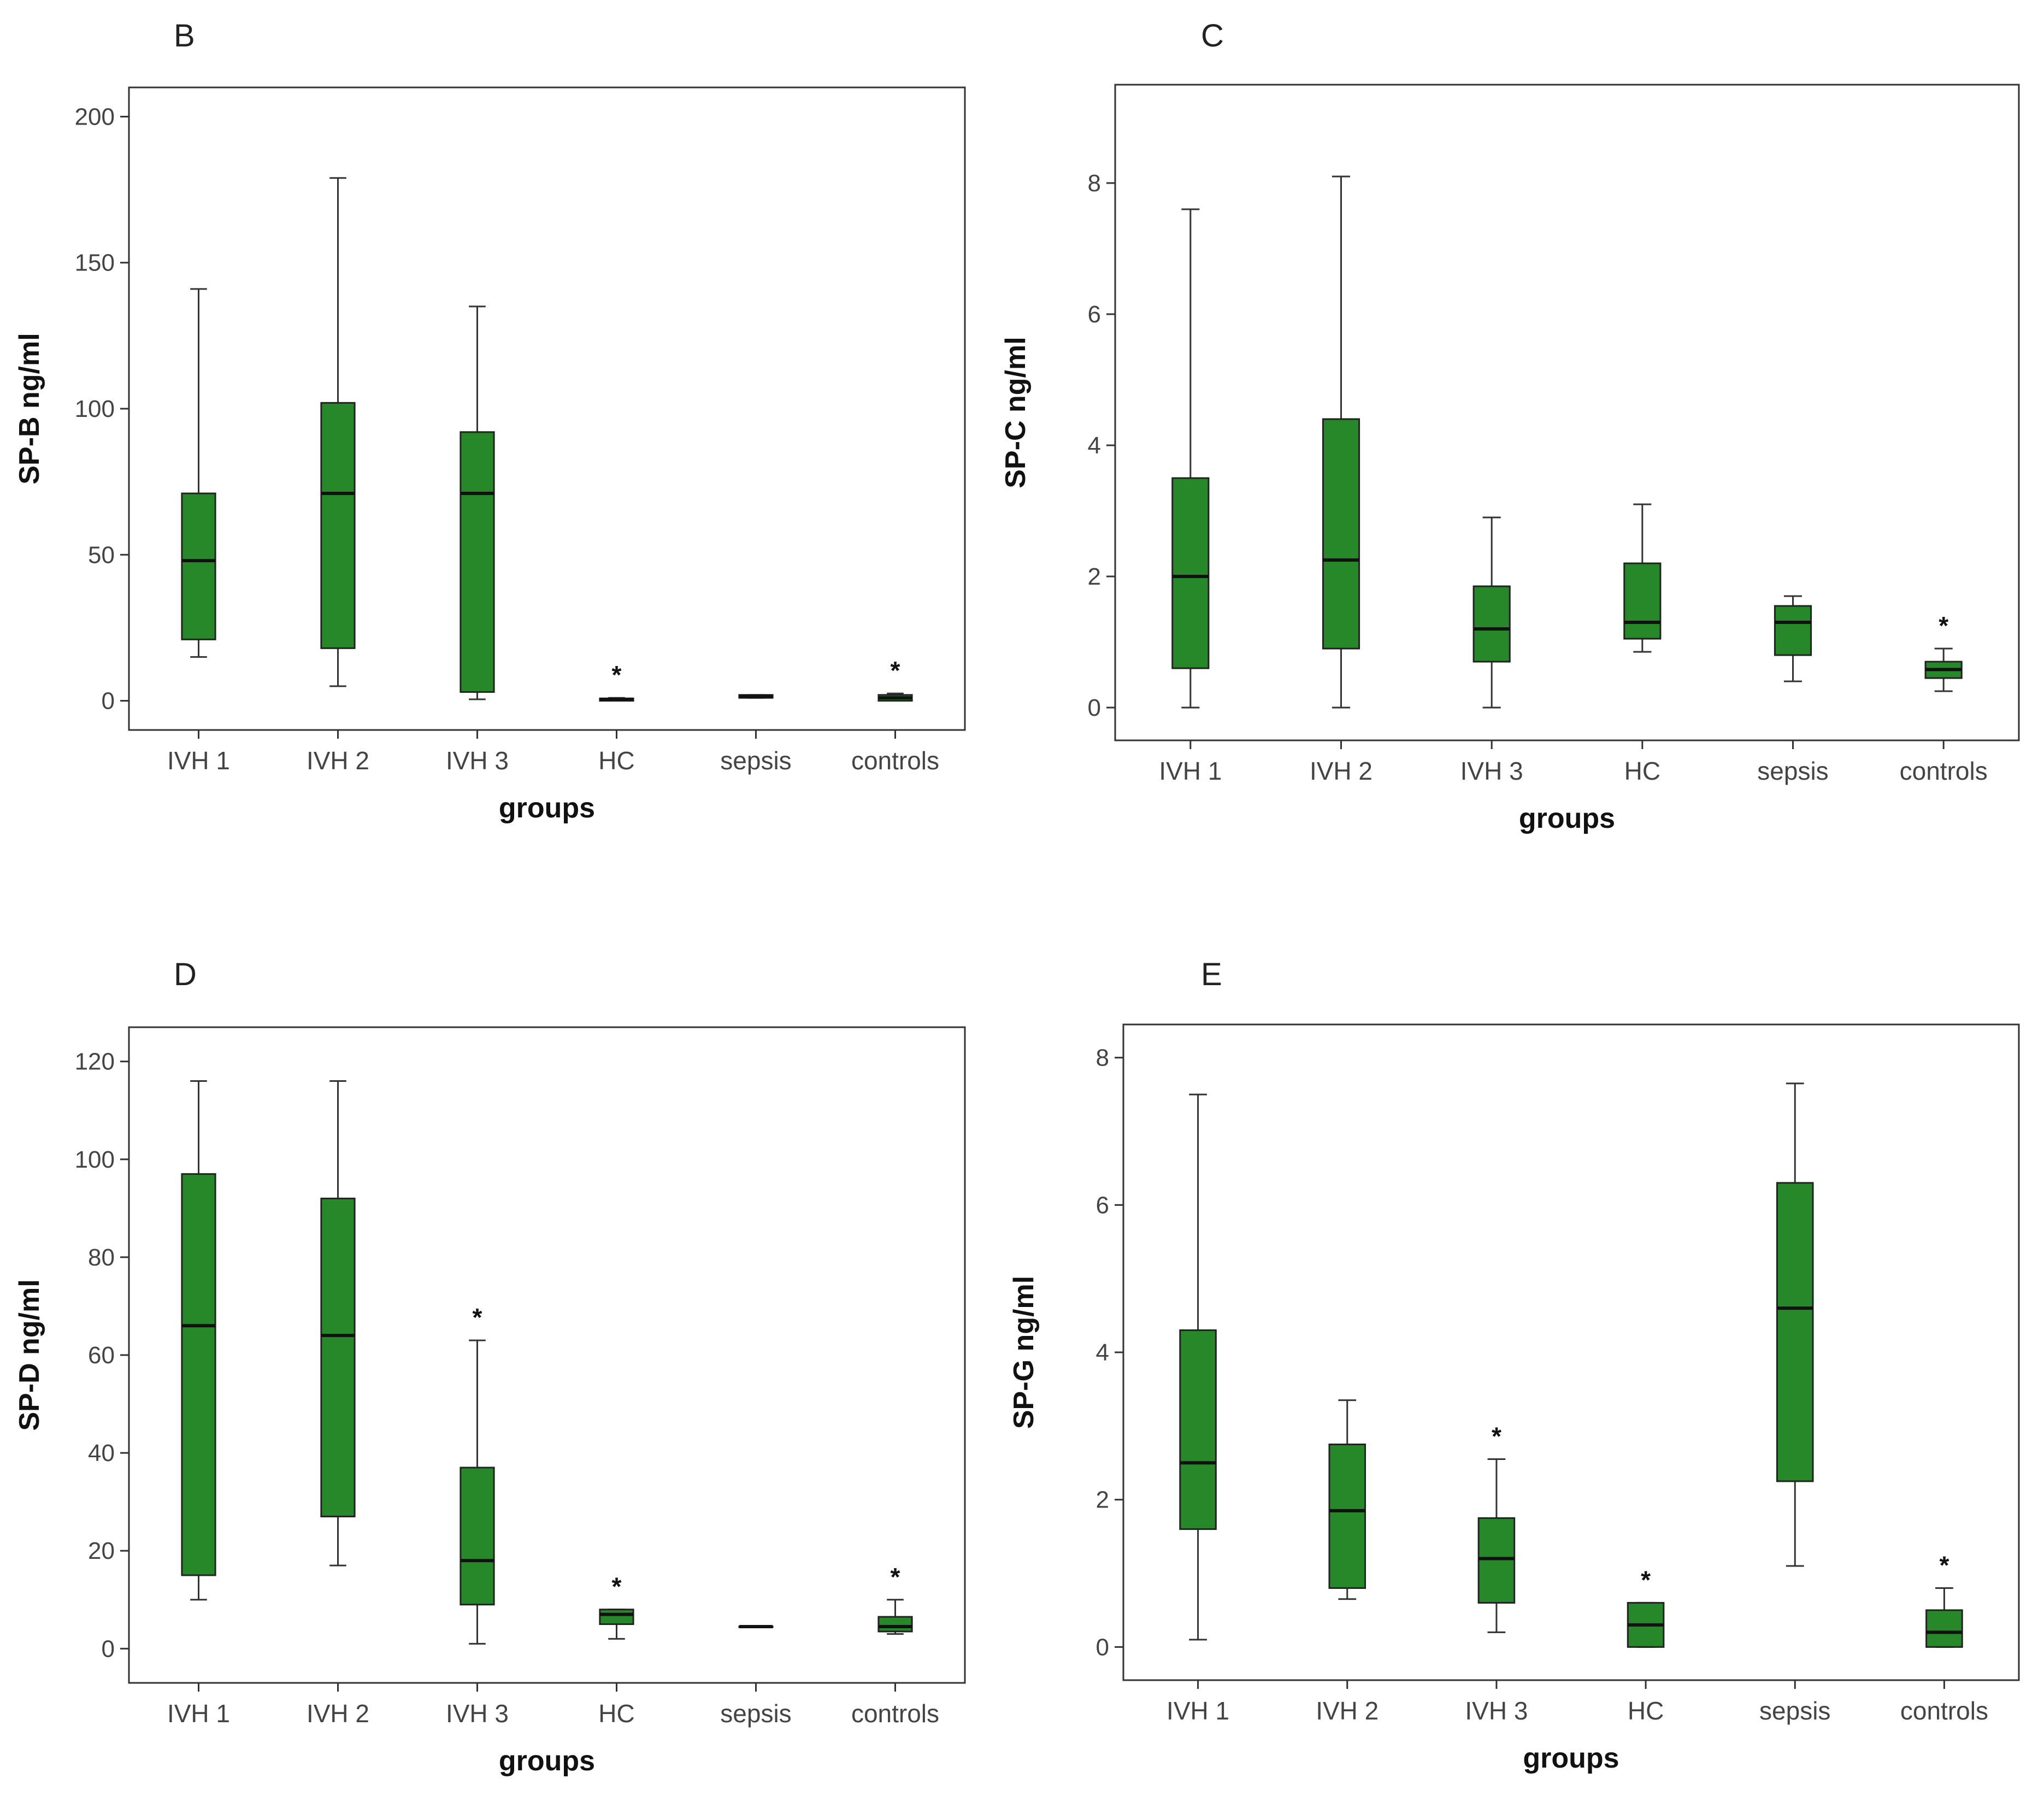 This screenshot has height=1802, width=2044. I want to click on y-axis-title: SP-G ng/ml, so click(1024, 1352).